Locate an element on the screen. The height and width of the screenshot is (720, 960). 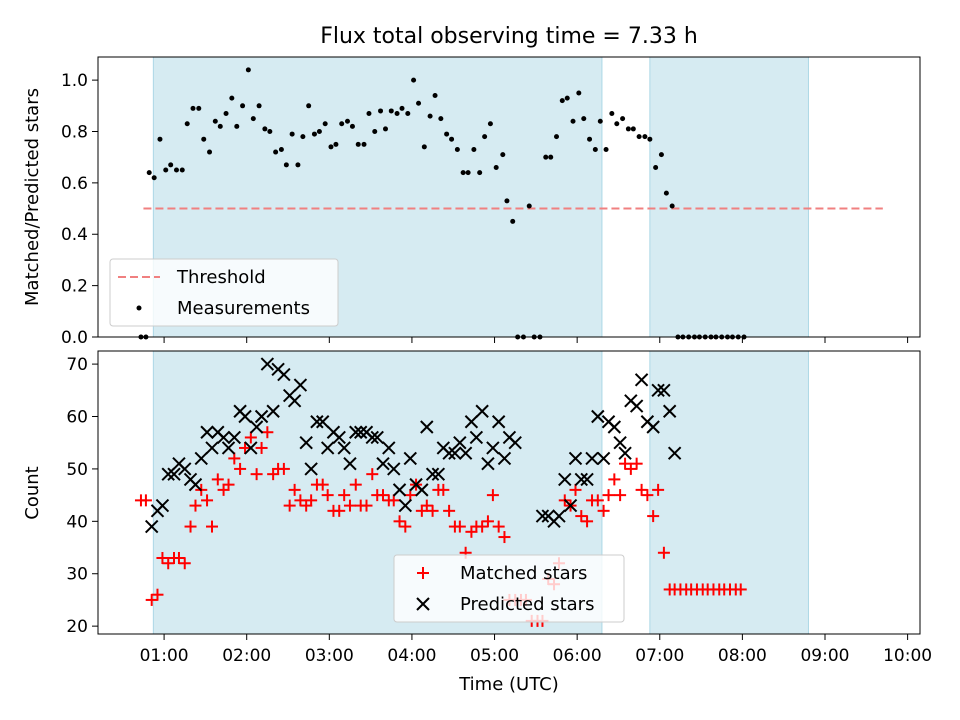
legend-measurements-swatch is located at coordinates (139, 308).